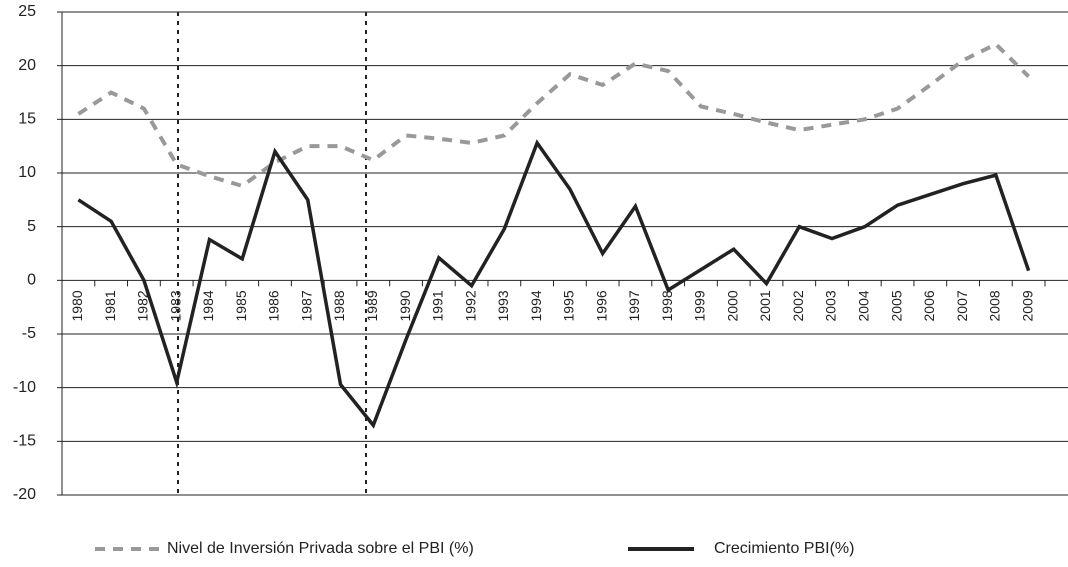 The height and width of the screenshot is (567, 1068). I want to click on legend-label: Crecimiento PBI(%), so click(784, 548).